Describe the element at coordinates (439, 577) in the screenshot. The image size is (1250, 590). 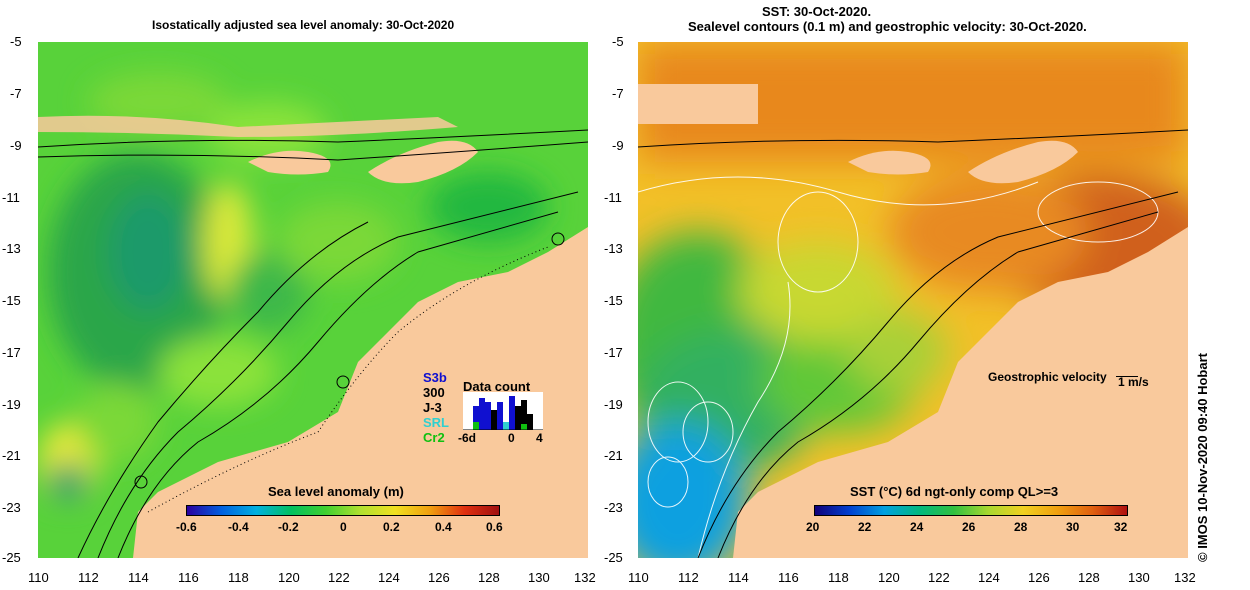
I see `left-x-tick: 126` at that location.